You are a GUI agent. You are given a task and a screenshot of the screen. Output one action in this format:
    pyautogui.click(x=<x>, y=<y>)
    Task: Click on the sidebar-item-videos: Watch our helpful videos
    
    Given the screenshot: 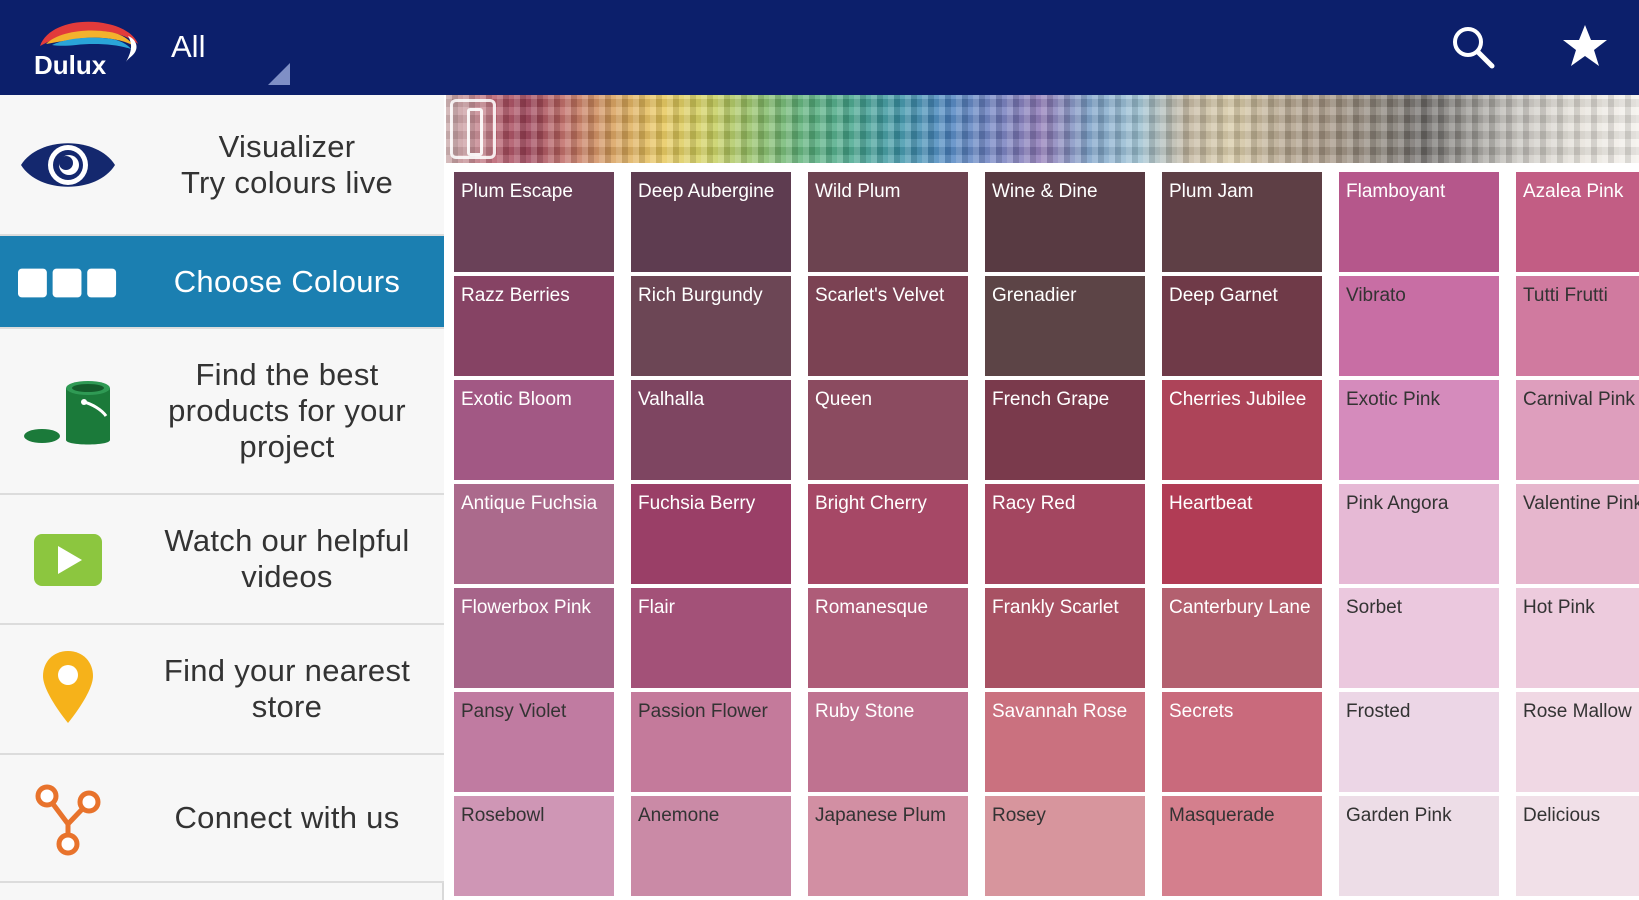 What is the action you would take?
    pyautogui.click(x=222, y=560)
    